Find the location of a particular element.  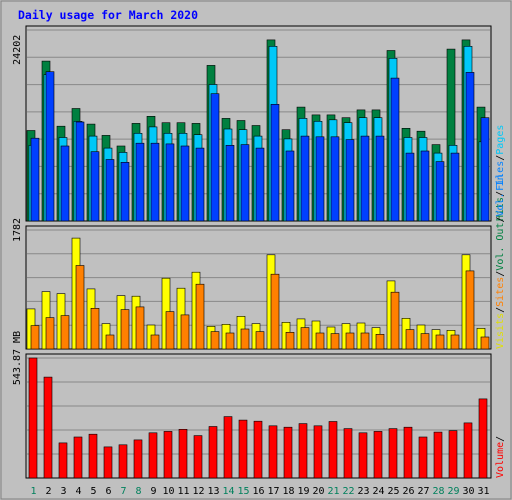

x-tick-label-day-13: 13 is located at coordinates (213, 491).